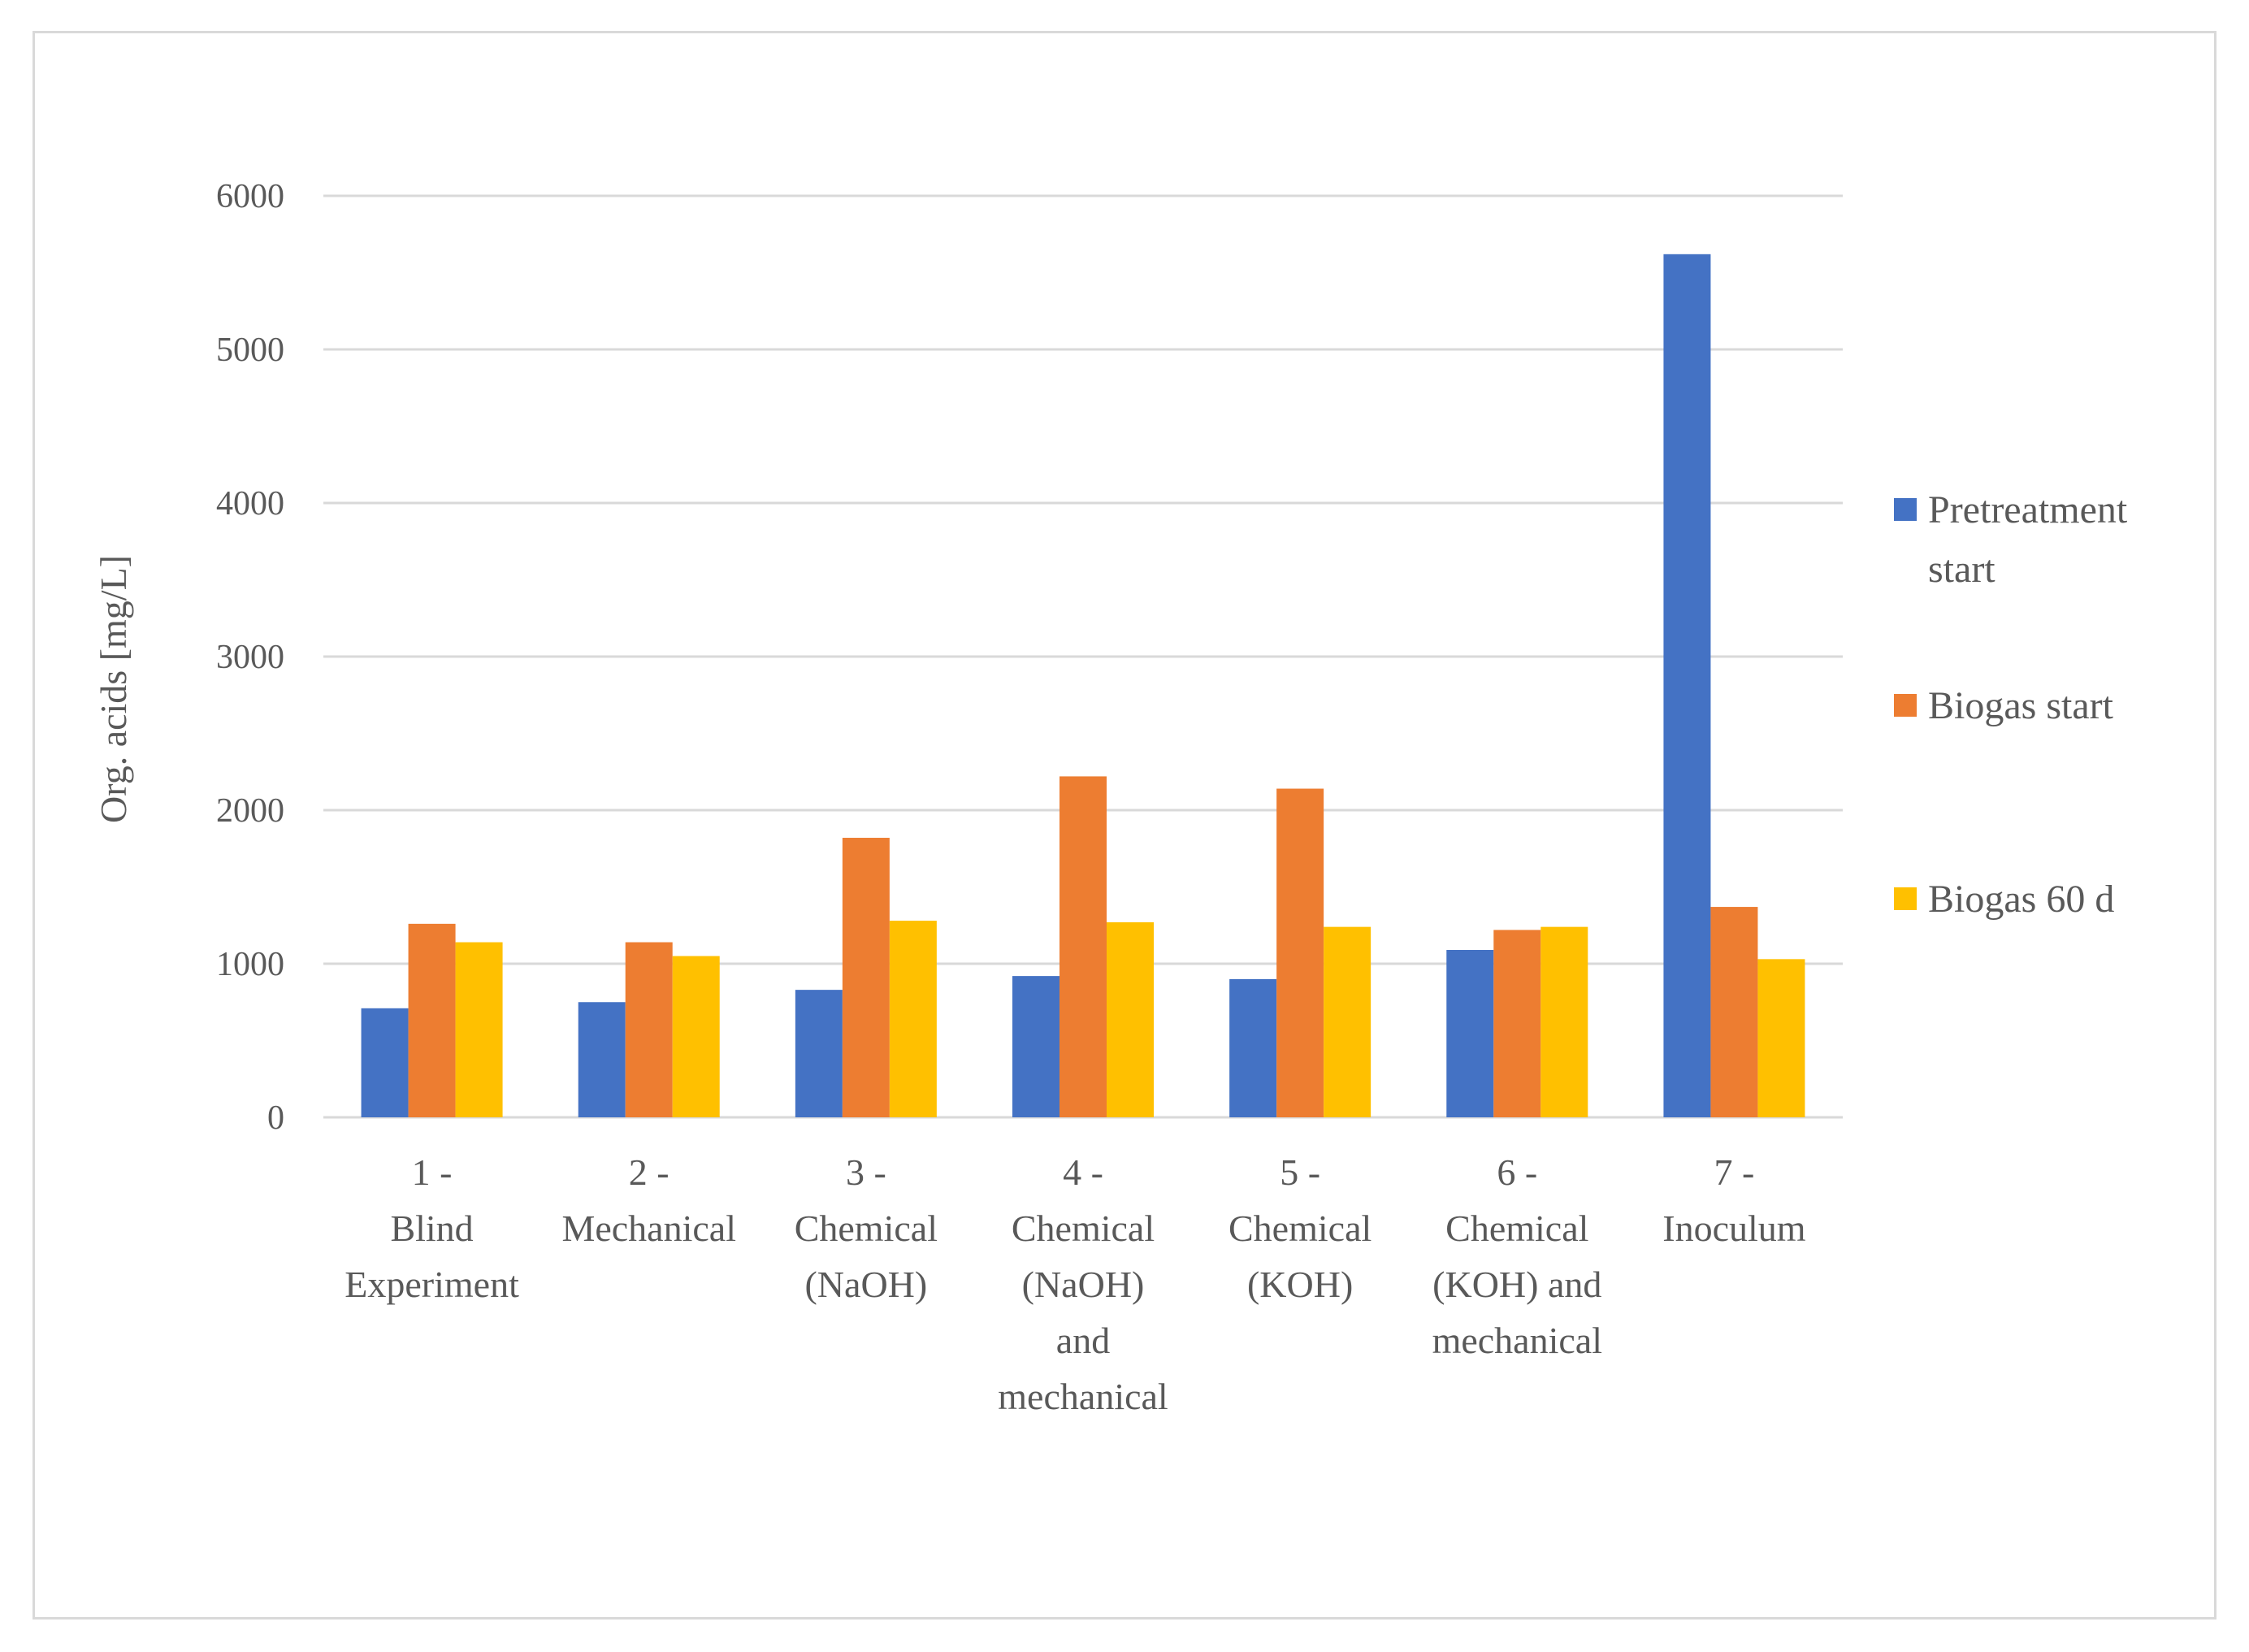  What do you see at coordinates (2028, 509) in the screenshot?
I see `legend-label-line: Pretreatment` at bounding box center [2028, 509].